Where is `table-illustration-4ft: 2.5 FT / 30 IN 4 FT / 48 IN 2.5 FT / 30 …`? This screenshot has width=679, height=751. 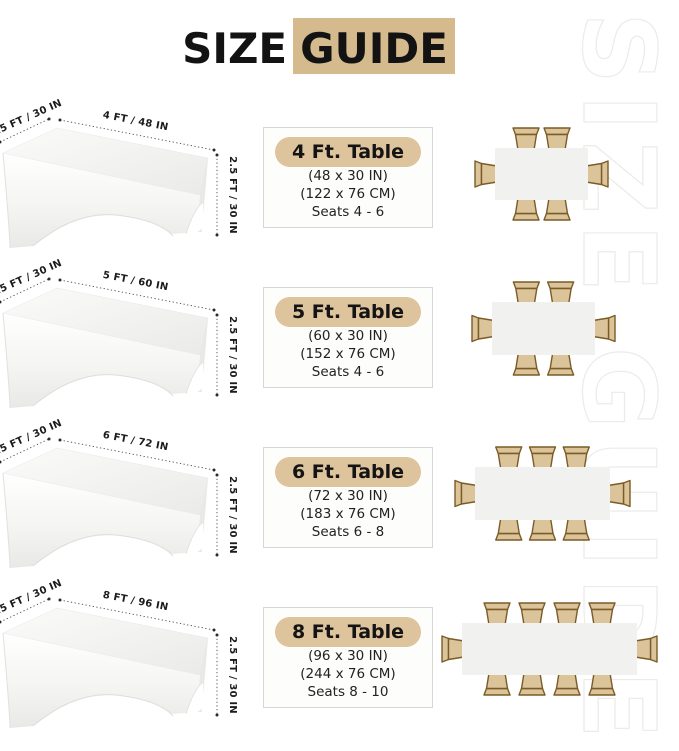
table-illustration-4ft: 2.5 FT / 30 IN 4 FT / 48 IN 2.5 FT / 30 … is located at coordinates (119, 176).